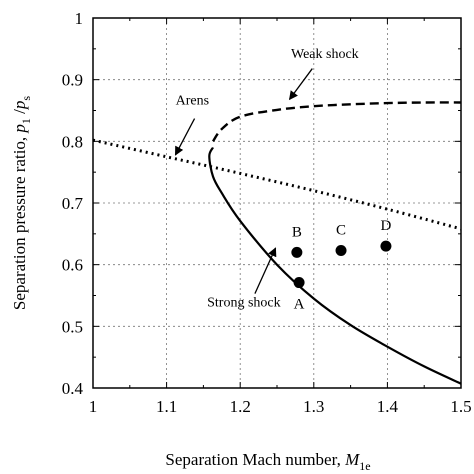 The height and width of the screenshot is (474, 474). Describe the element at coordinates (79, 18) in the screenshot. I see `y-tick-label: 1` at that location.